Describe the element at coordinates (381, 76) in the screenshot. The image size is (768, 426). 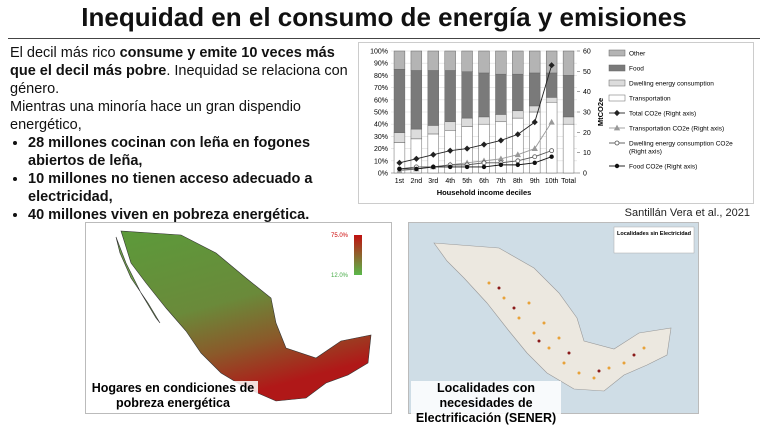
I see `y-tick-label: 80%` at that location.